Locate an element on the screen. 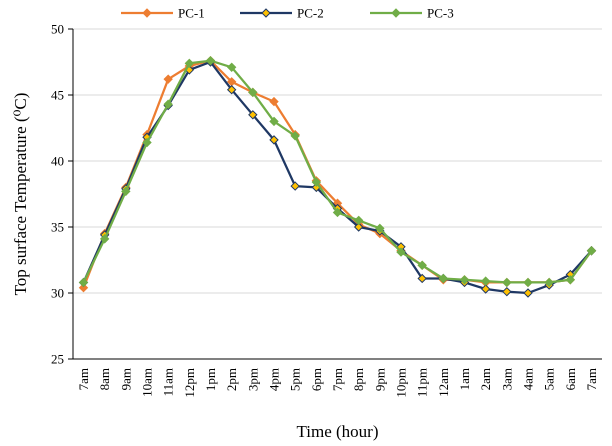 This screenshot has height=446, width=612. x-tick-label: 4am is located at coordinates (528, 379).